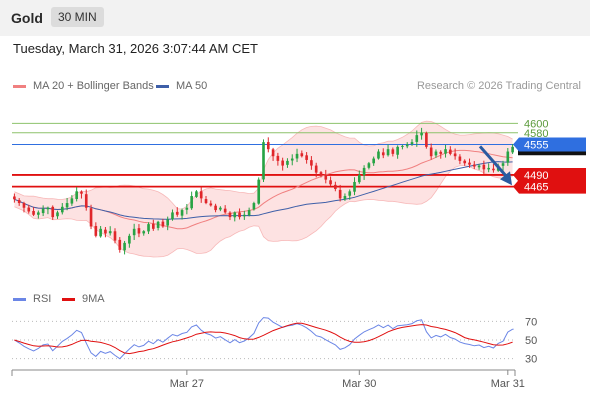 This screenshot has height=400, width=590. I want to click on legend-rsi: RSI, so click(32, 299).